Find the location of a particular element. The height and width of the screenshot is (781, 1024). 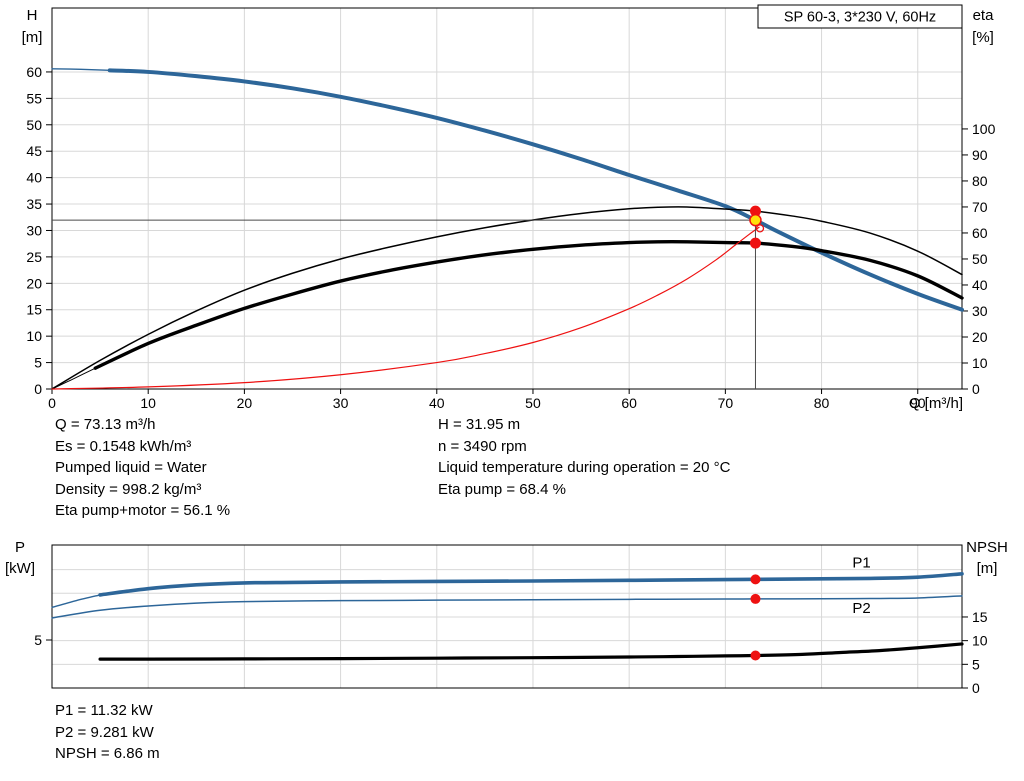

axis-title: [kW] is located at coordinates (20, 568).